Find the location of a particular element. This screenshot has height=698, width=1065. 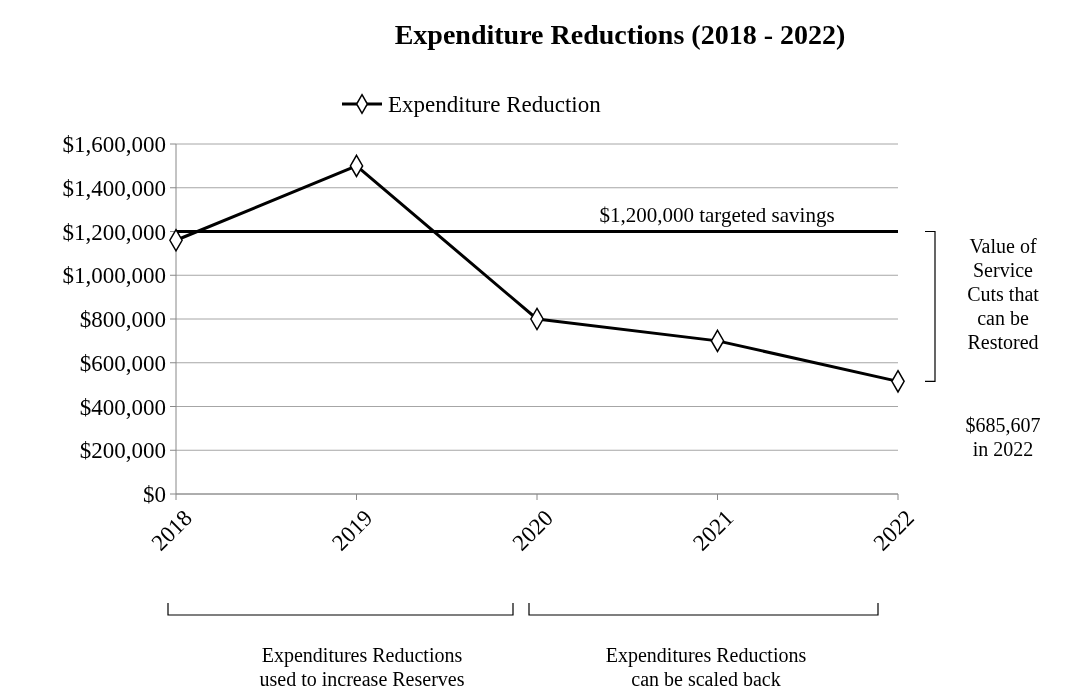

y-tick-label: $1,000,000 is located at coordinates (114, 276).